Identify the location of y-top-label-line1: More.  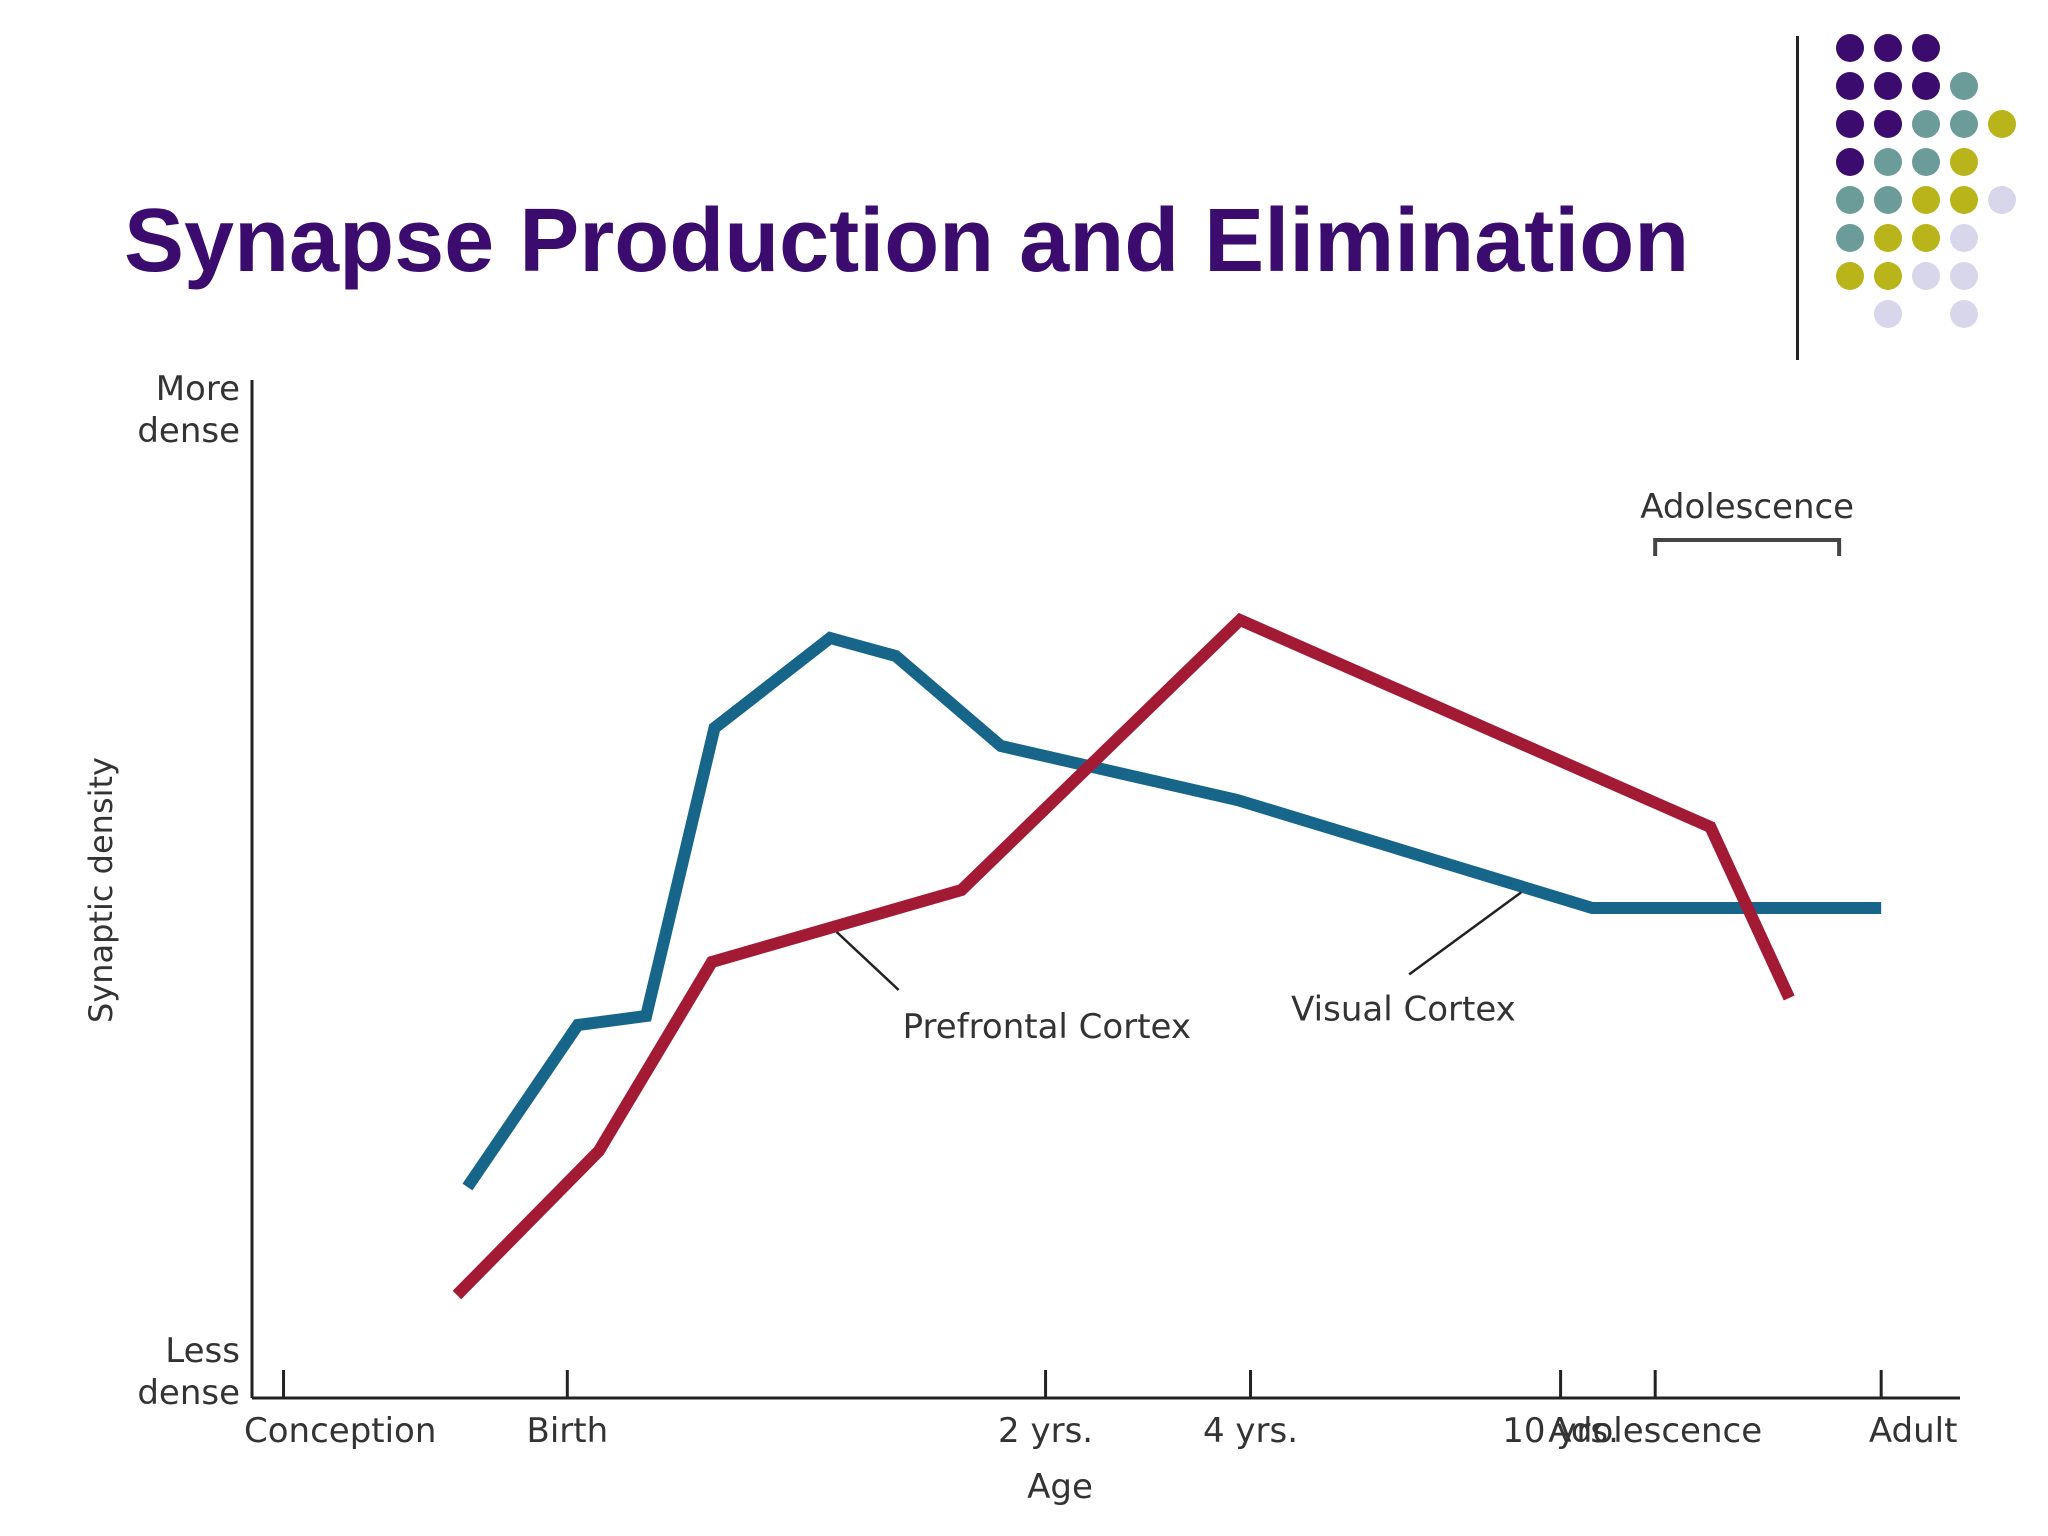
(198, 389).